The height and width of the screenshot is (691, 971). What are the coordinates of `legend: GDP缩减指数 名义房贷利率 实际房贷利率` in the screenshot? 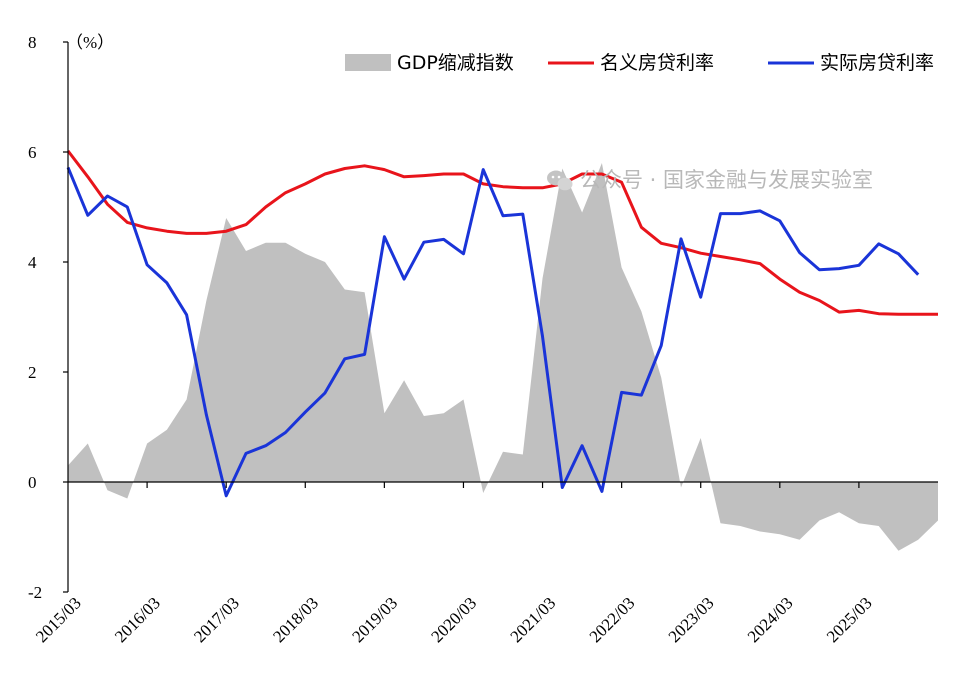 It's located at (639, 63).